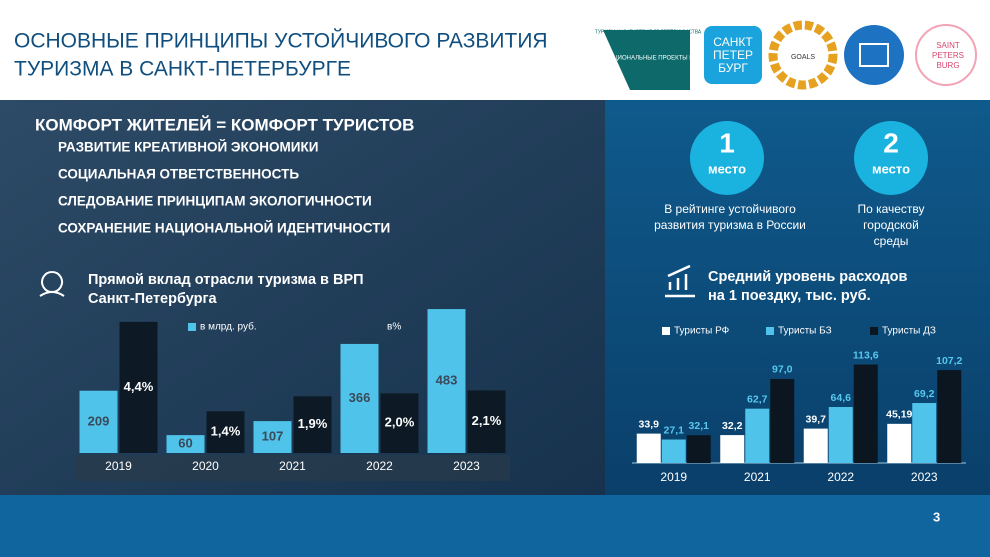 This screenshot has height=557, width=990. What do you see at coordinates (909, 331) in the screenshot?
I see `legend-label: Туристы ДЗ` at bounding box center [909, 331].